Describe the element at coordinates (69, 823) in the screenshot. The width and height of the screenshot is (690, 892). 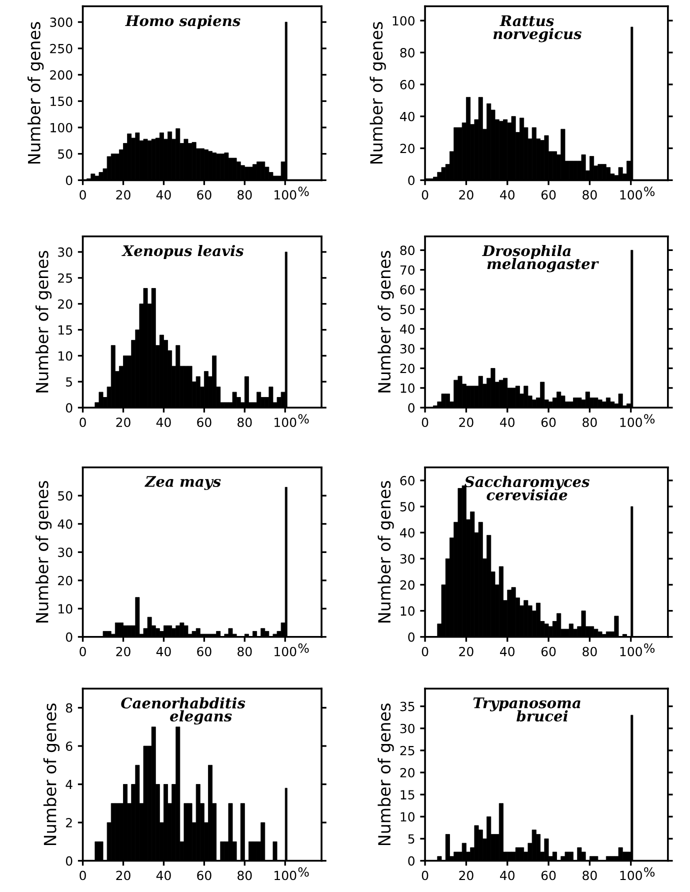
I see `y-tick-label: 2` at that location.